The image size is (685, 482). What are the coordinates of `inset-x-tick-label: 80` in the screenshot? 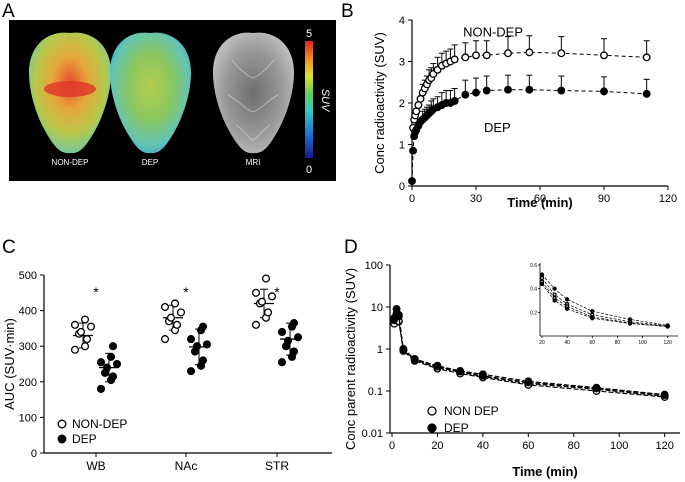 It's located at (618, 343).